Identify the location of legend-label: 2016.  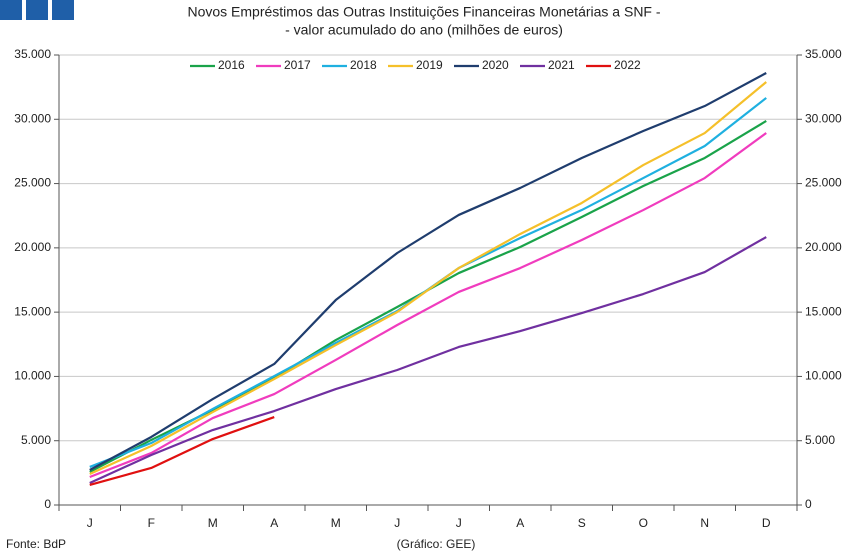
(231, 65).